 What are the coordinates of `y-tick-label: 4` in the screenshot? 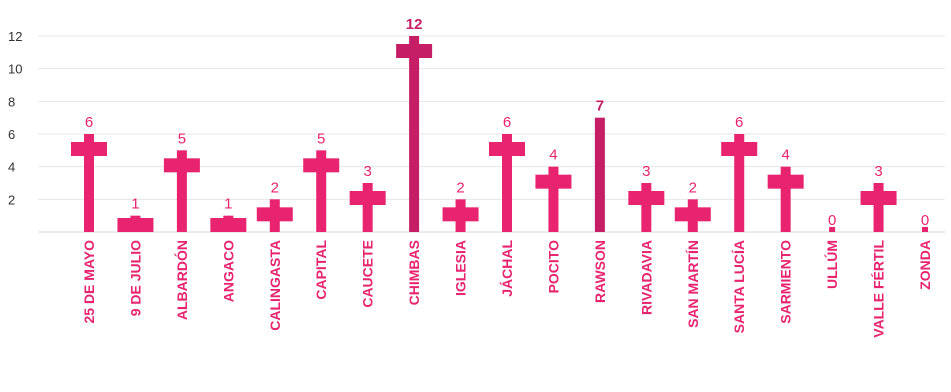 It's located at (11, 167).